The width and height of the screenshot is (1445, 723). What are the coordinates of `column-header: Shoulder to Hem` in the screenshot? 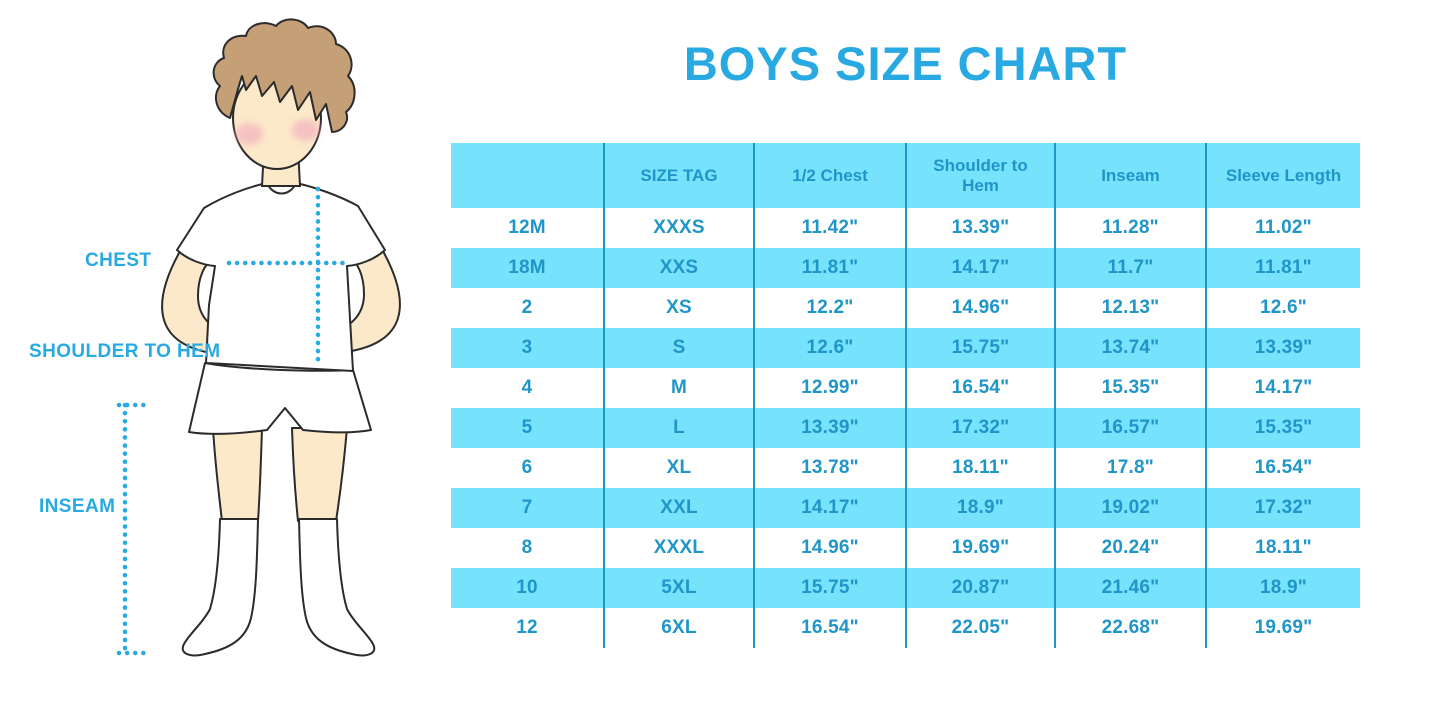 It's located at (979, 175).